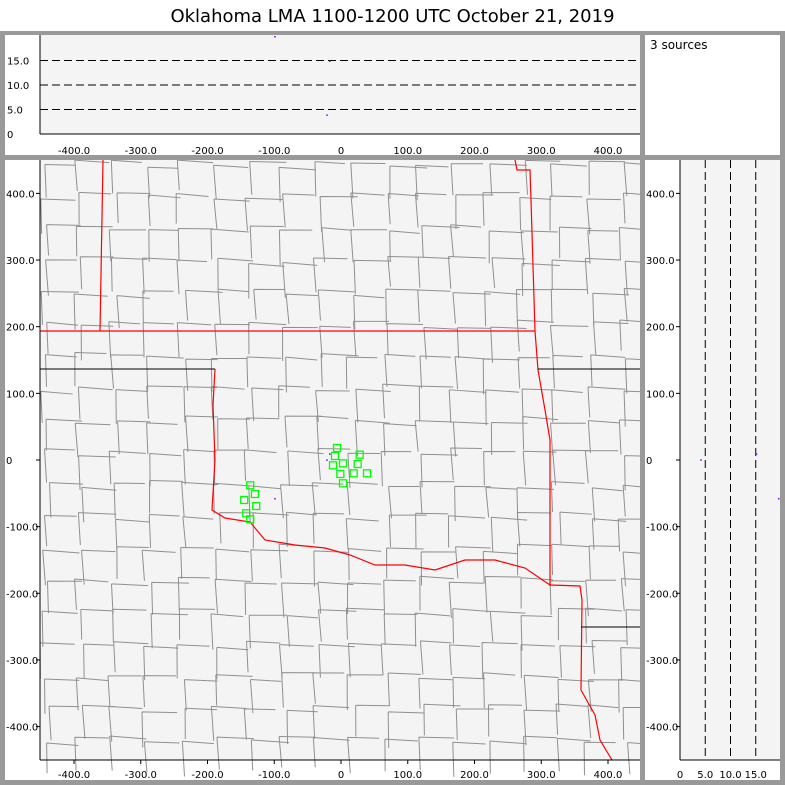 This screenshot has height=785, width=785. What do you see at coordinates (207, 775) in the screenshot?
I see `x-tick-label: -200.0` at bounding box center [207, 775].